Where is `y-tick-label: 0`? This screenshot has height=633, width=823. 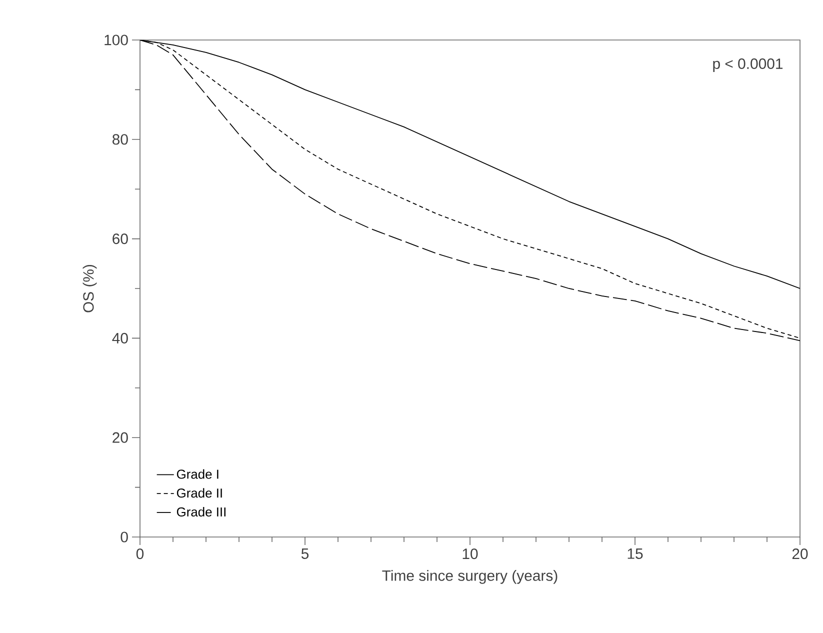
y-tick-label: 0 is located at coordinates (124, 537).